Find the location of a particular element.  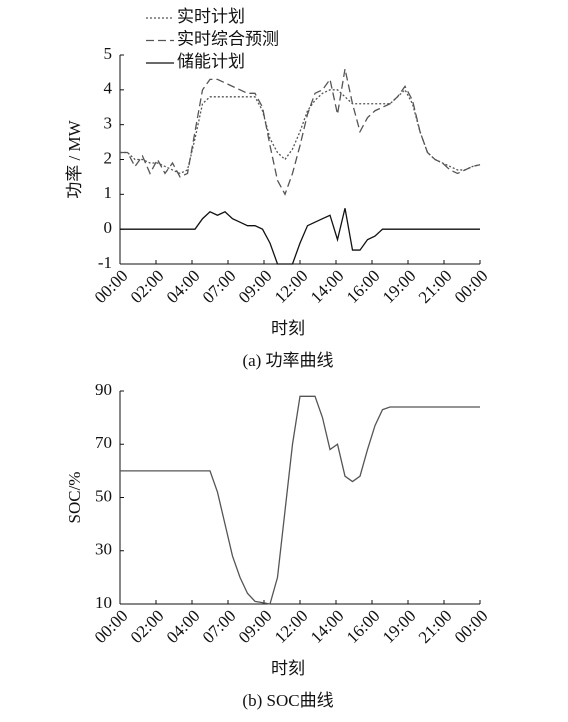

caption: (b) SOC曲线 is located at coordinates (287, 700).